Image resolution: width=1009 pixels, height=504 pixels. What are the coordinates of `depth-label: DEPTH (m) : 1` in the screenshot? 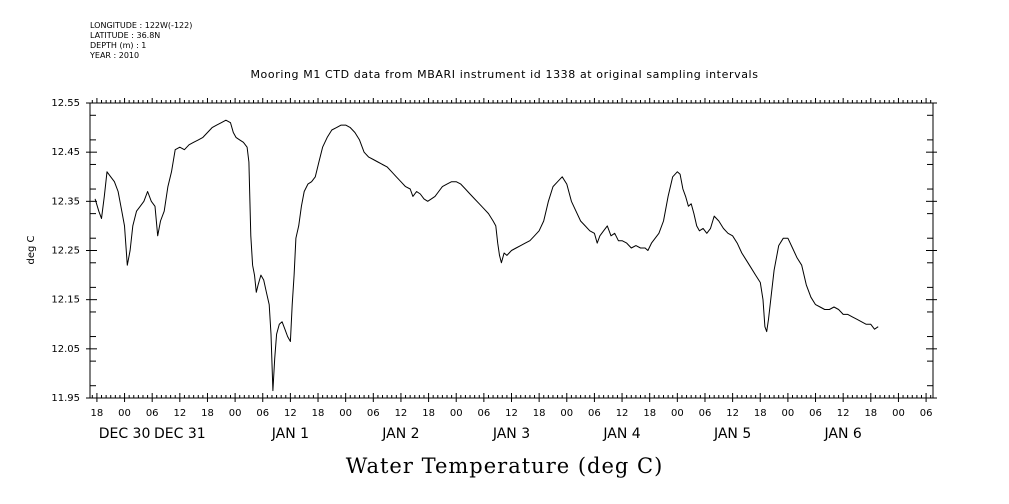 It's located at (118, 45).